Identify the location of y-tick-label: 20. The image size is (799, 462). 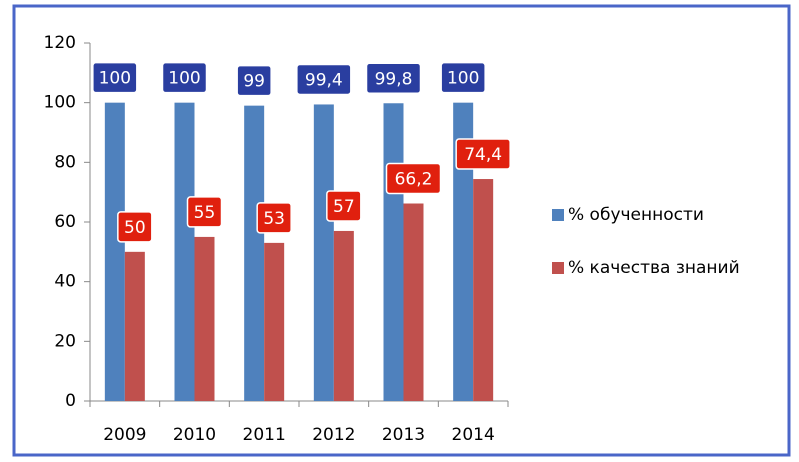
(65, 341).